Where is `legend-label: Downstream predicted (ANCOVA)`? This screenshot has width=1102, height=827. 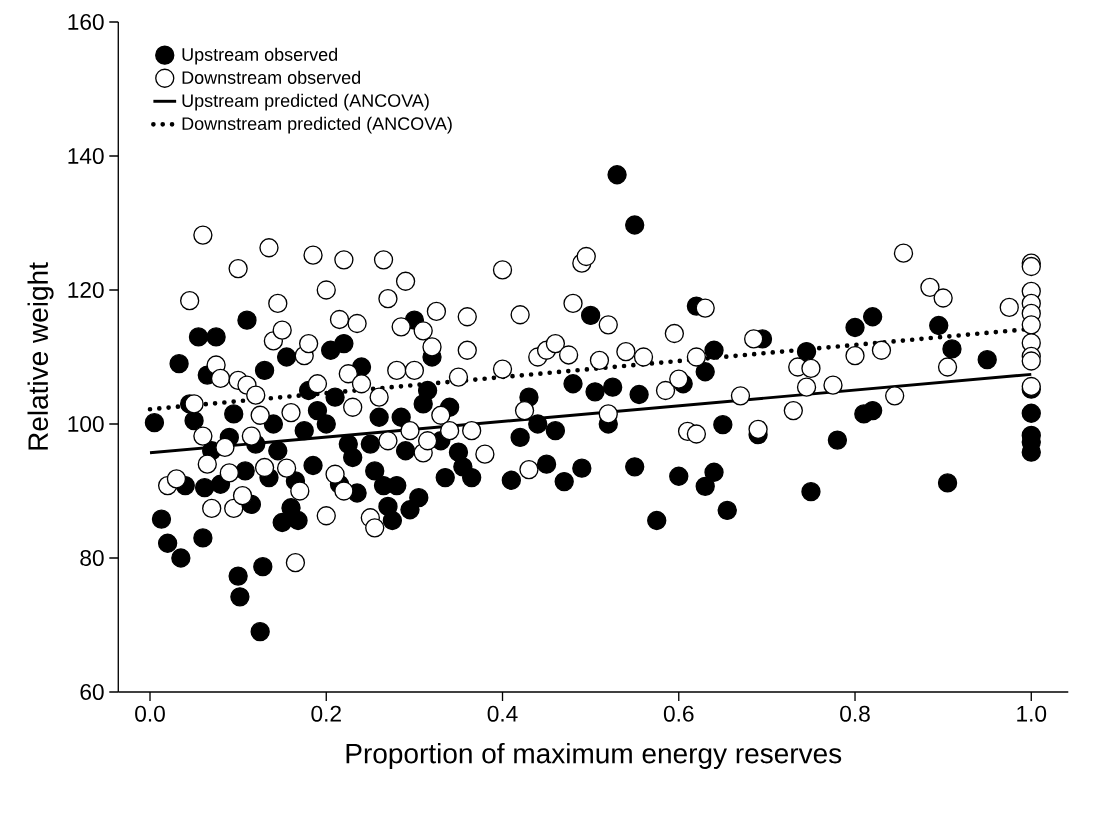 legend-label: Downstream predicted (ANCOVA) is located at coordinates (317, 125).